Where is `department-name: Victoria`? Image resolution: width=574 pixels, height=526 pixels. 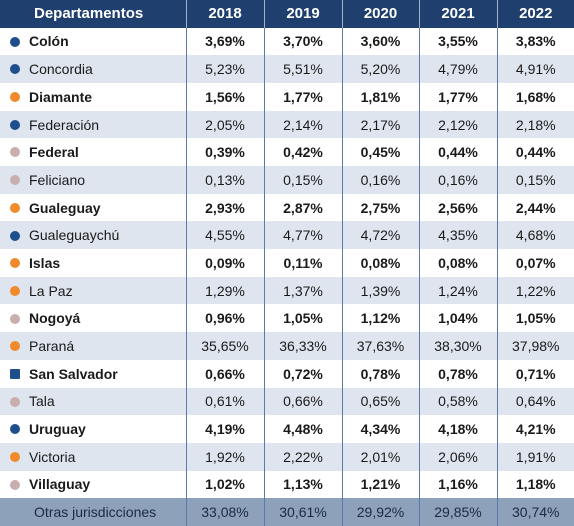
department-name: Victoria is located at coordinates (52, 456).